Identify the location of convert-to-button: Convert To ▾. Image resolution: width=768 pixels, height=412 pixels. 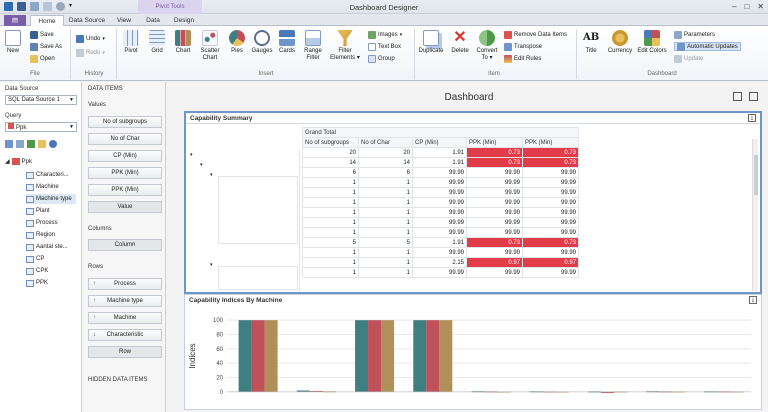
(487, 46).